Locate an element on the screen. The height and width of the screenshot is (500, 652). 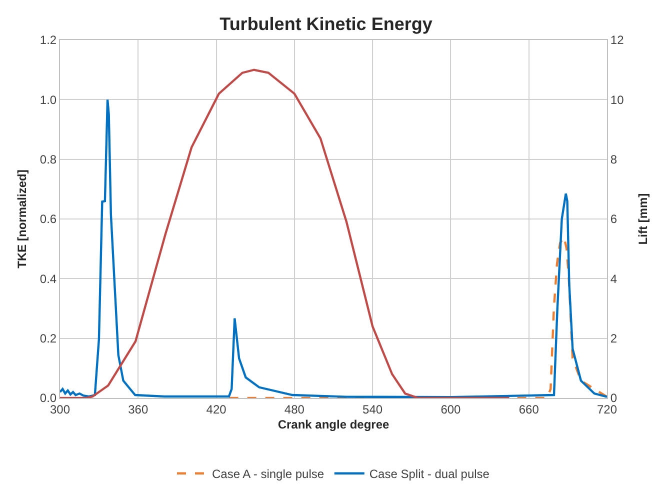
x-tick-label: 480 is located at coordinates (294, 409).